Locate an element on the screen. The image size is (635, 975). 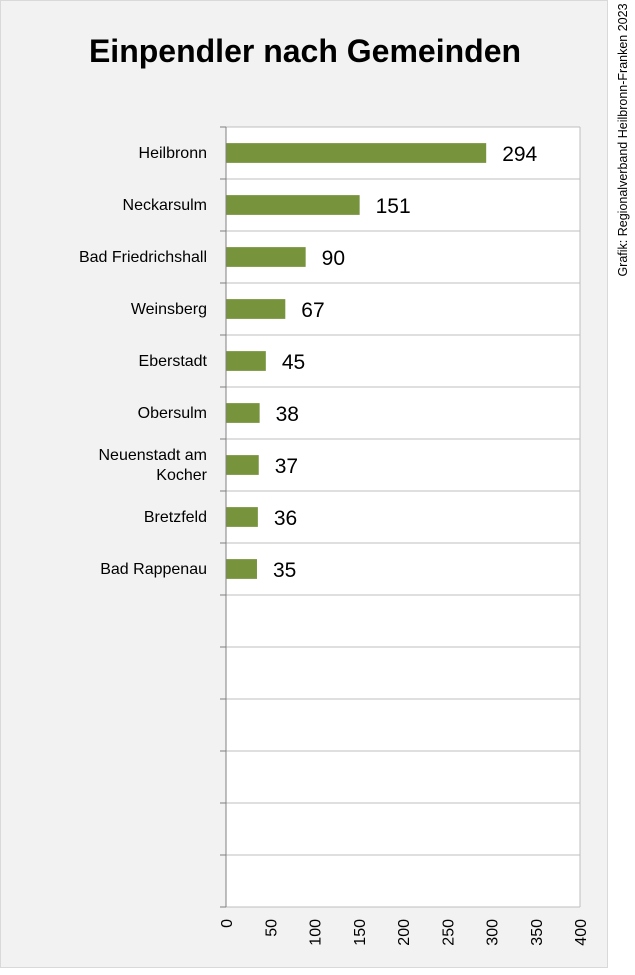
x-tick-label: 400 is located at coordinates (581, 932).